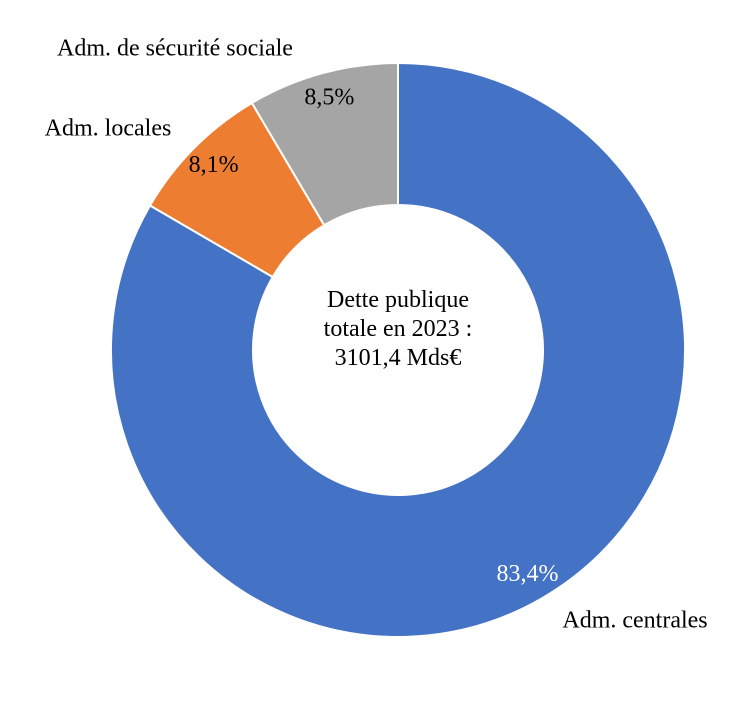 This screenshot has height=705, width=749. Describe the element at coordinates (214, 165) in the screenshot. I see `value-label: 8,1%` at that location.